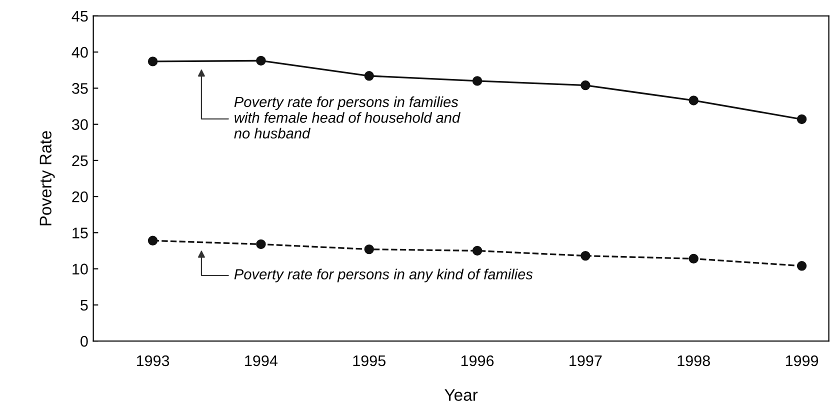  What do you see at coordinates (80, 16) in the screenshot?
I see `y-tick-label: 45` at bounding box center [80, 16].